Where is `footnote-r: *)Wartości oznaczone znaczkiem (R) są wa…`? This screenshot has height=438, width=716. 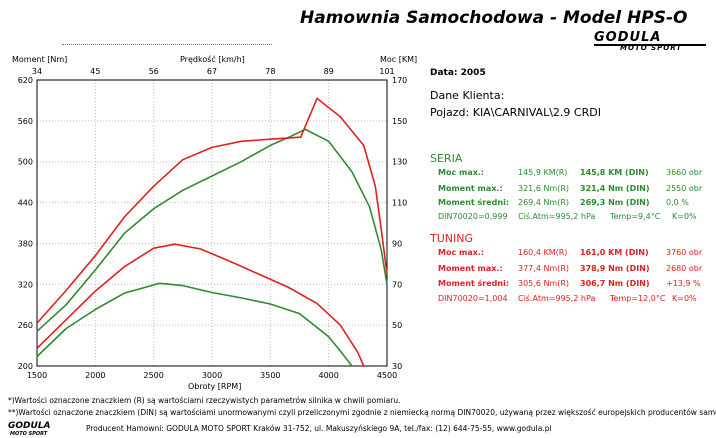 footnote-r: *)Wartości oznaczone znaczkiem (R) są wa… is located at coordinates (204, 400).